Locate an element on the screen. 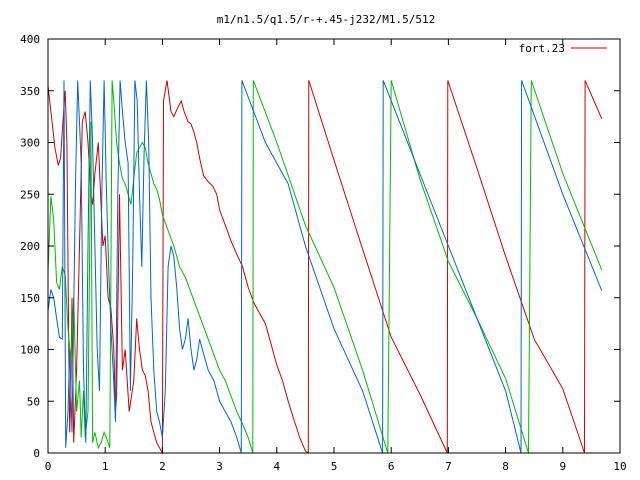  y-tick-label: 300 is located at coordinates (30, 143).